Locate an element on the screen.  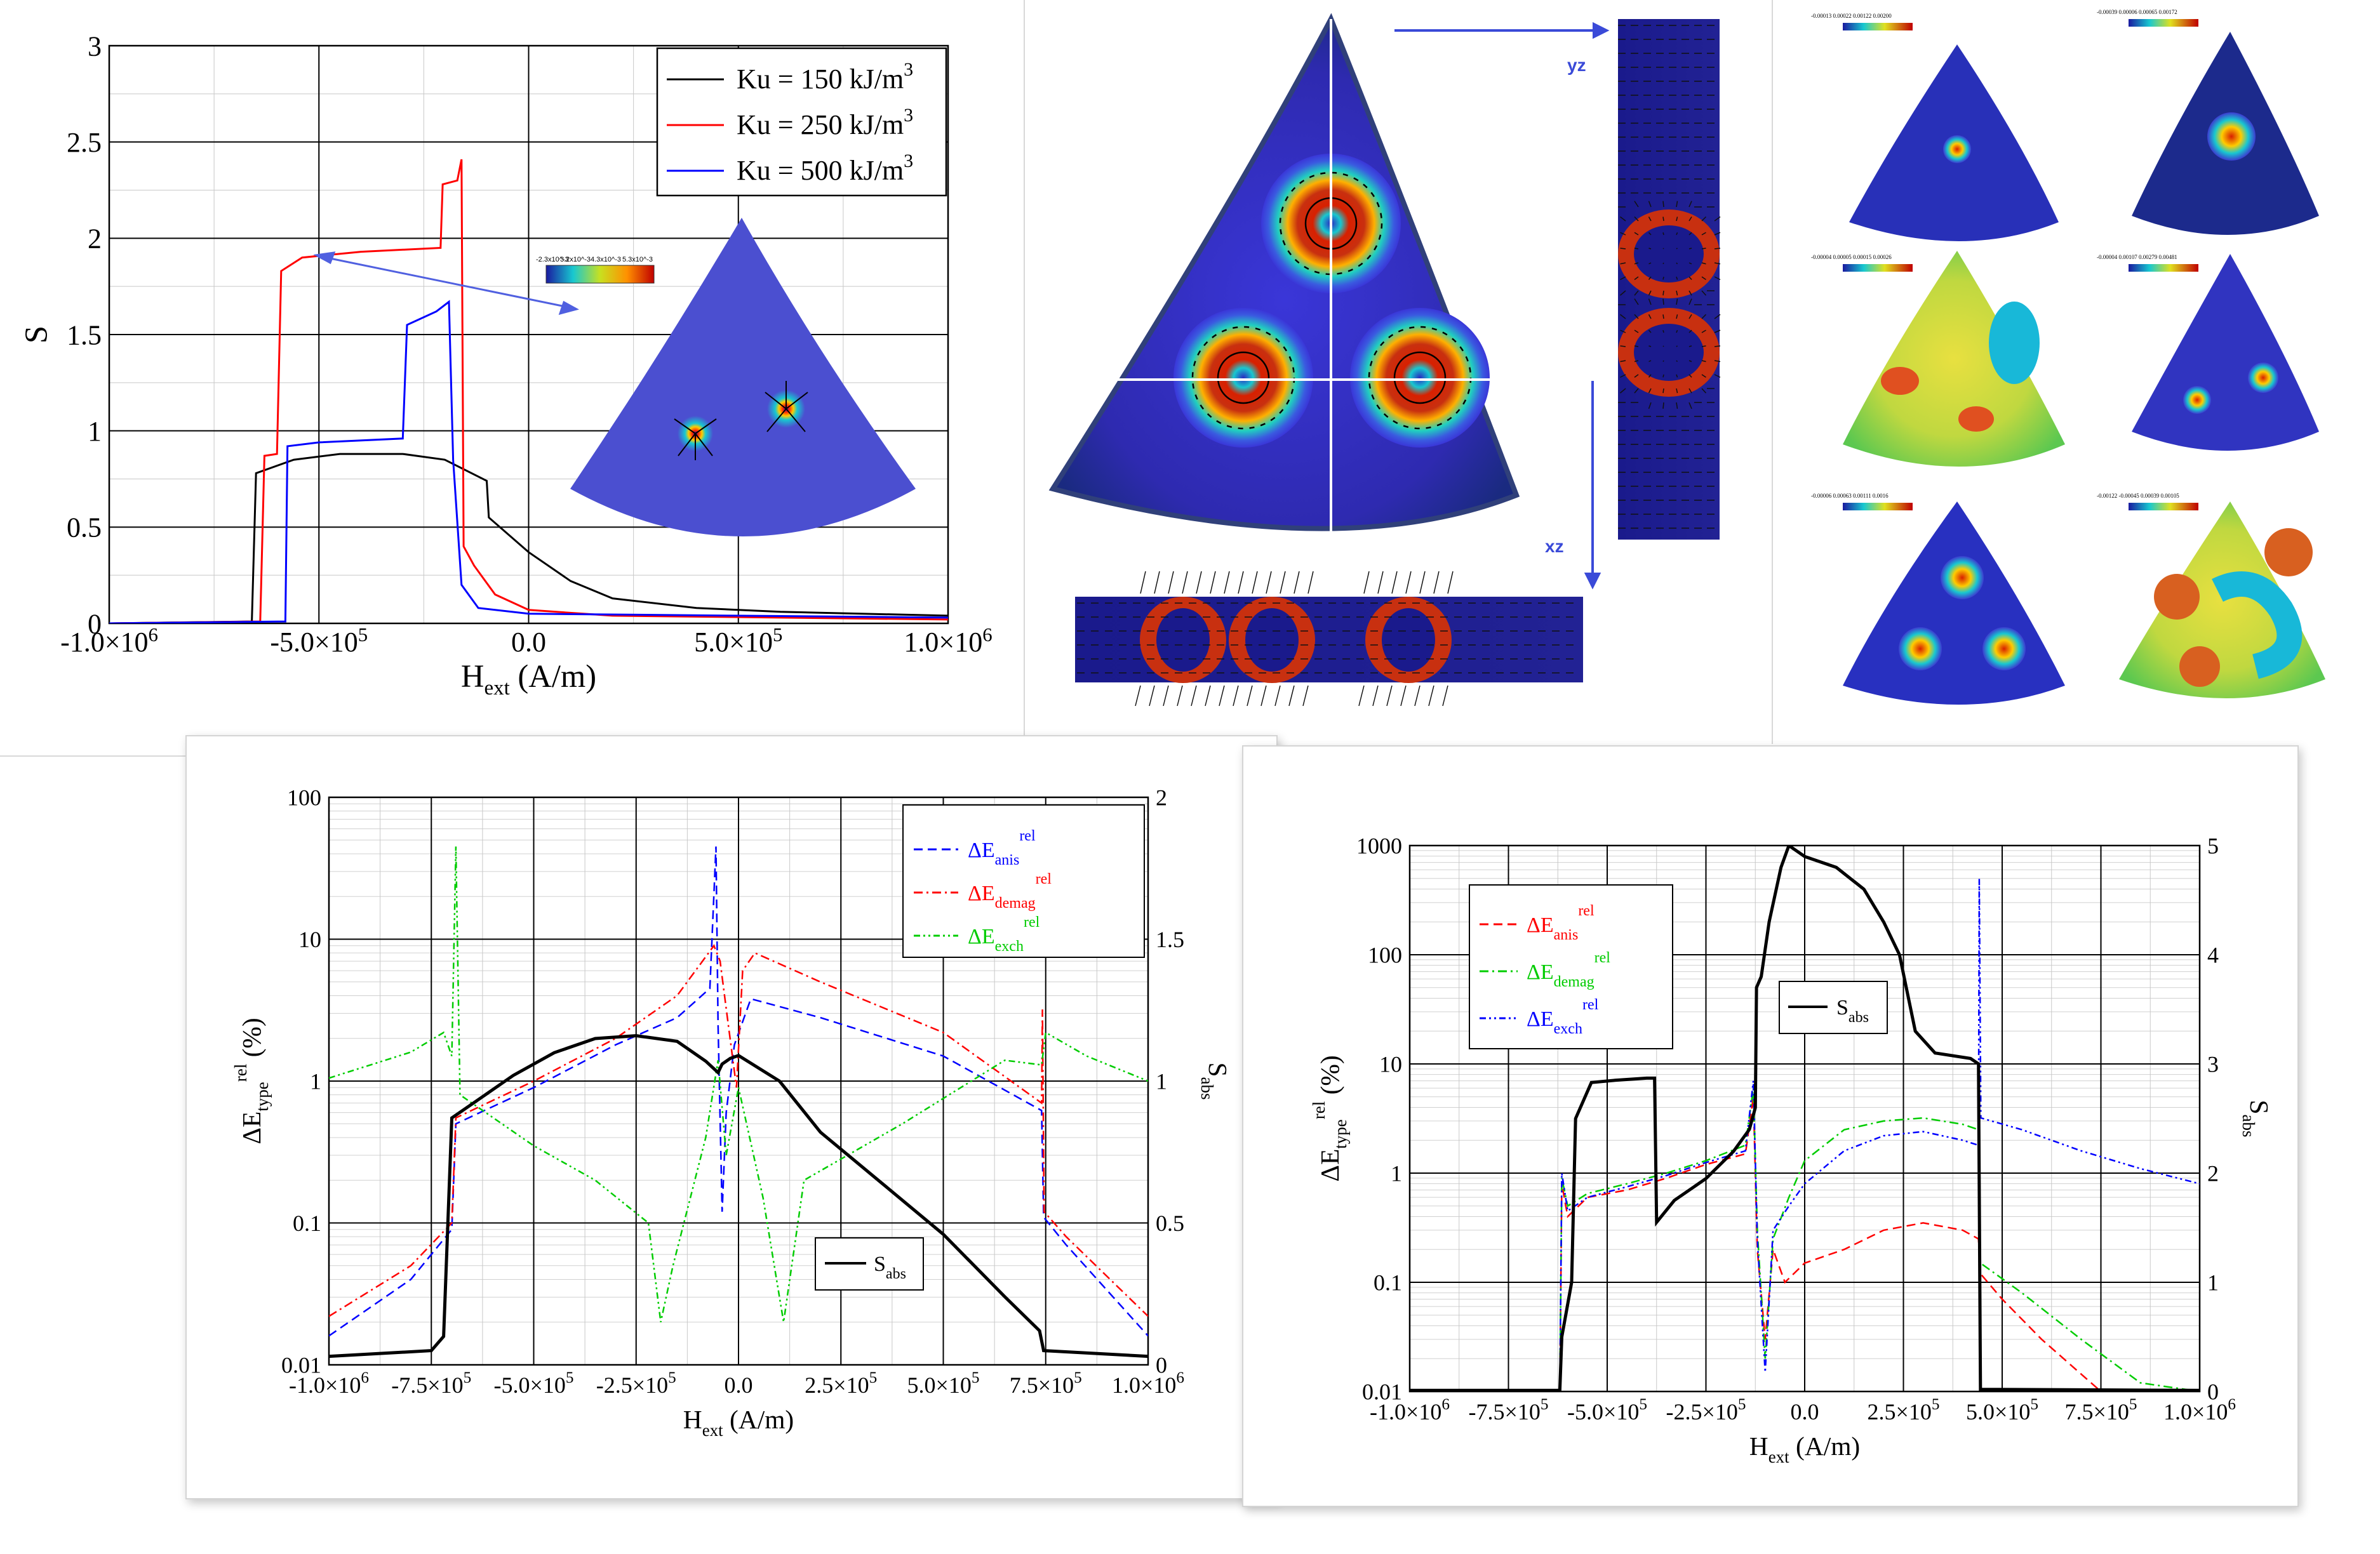
y2-tick-label: 2 is located at coordinates (1161, 798).